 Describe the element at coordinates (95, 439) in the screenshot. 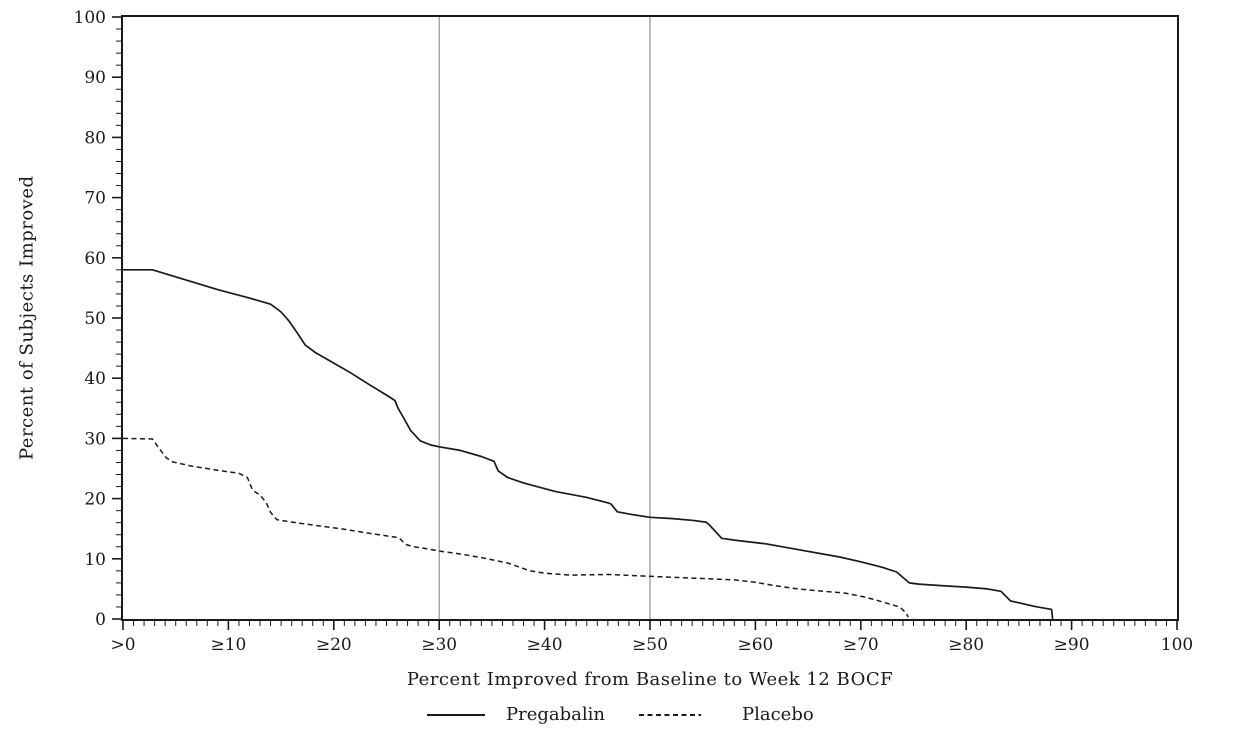

I see `y-tick-label: 30` at that location.